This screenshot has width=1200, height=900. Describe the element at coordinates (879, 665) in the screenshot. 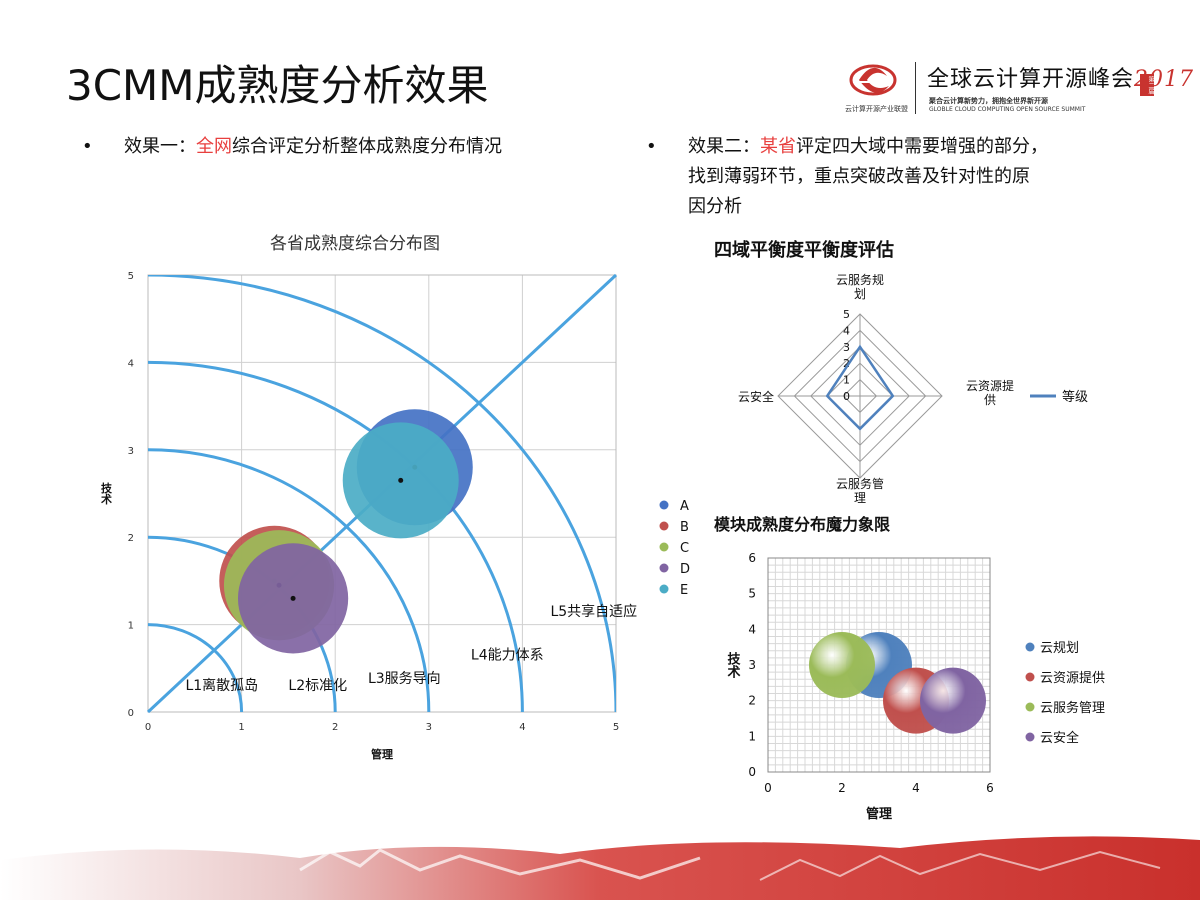

I see `plot-border` at that location.